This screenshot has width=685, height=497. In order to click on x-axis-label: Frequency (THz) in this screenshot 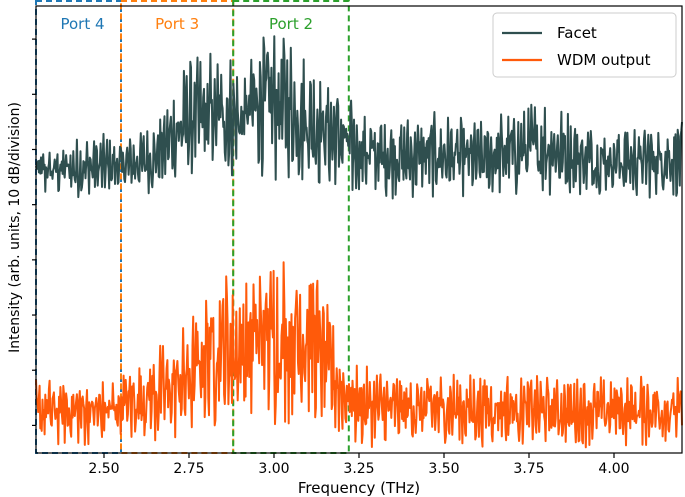, I will do `click(359, 488)`.